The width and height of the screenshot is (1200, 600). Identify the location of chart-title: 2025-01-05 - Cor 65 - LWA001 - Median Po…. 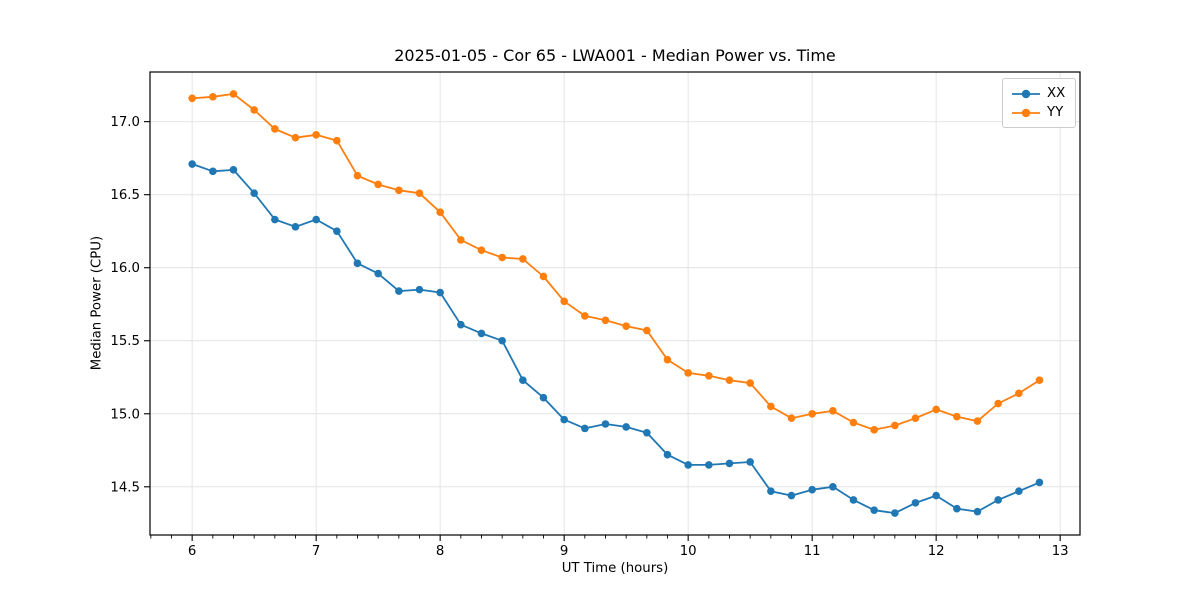
(615, 55).